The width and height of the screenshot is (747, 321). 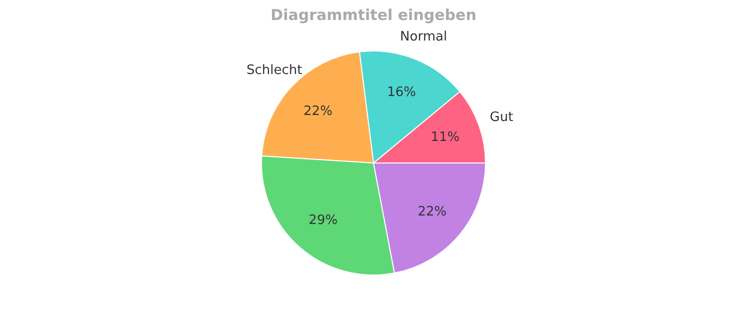 I want to click on data-label: 16%, so click(x=401, y=92).